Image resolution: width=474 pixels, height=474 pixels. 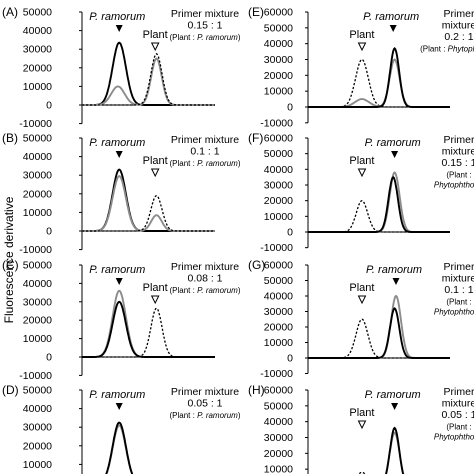 I want to click on panel-letter: (D), so click(x=10, y=390).